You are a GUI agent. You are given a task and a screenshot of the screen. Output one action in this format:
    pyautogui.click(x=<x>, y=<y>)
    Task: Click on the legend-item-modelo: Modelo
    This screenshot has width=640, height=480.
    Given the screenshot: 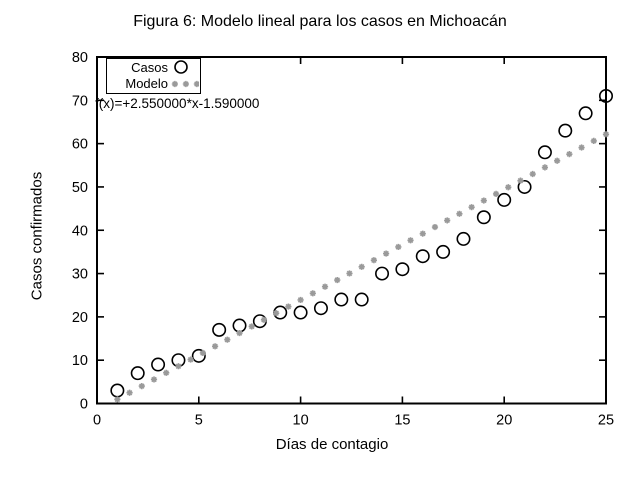 What is the action you would take?
    pyautogui.click(x=153, y=84)
    